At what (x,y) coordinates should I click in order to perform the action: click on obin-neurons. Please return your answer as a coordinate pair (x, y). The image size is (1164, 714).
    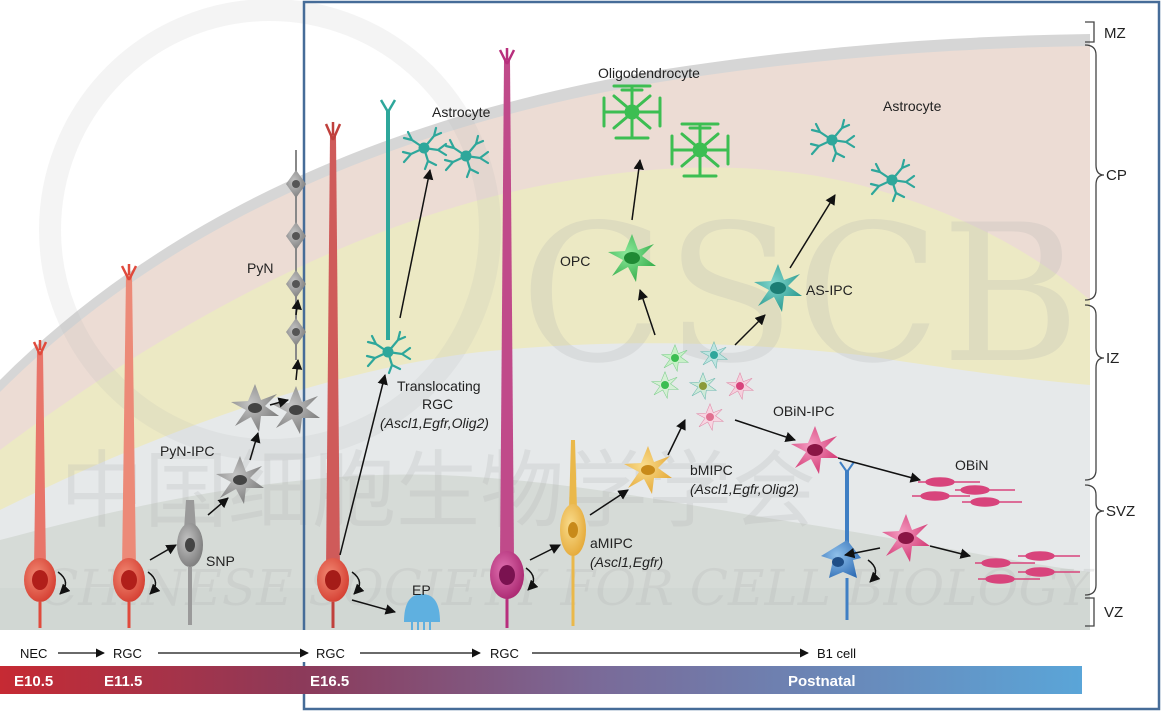
    Looking at the image, I should click on (996, 530).